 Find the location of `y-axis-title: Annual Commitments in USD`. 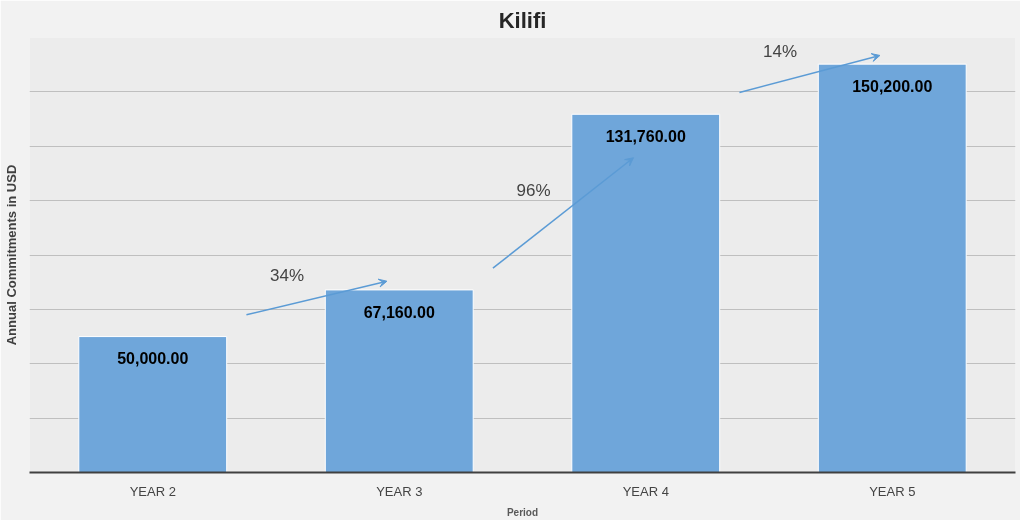

y-axis-title: Annual Commitments in USD is located at coordinates (11, 255).